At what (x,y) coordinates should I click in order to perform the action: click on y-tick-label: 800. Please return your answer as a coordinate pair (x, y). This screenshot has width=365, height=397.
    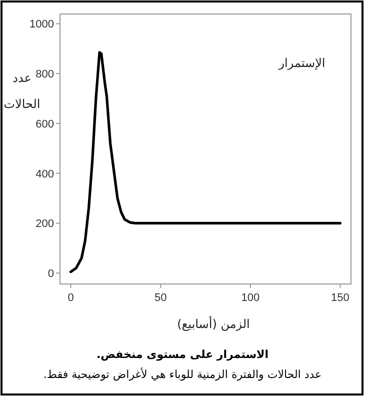
    Looking at the image, I should click on (45, 74).